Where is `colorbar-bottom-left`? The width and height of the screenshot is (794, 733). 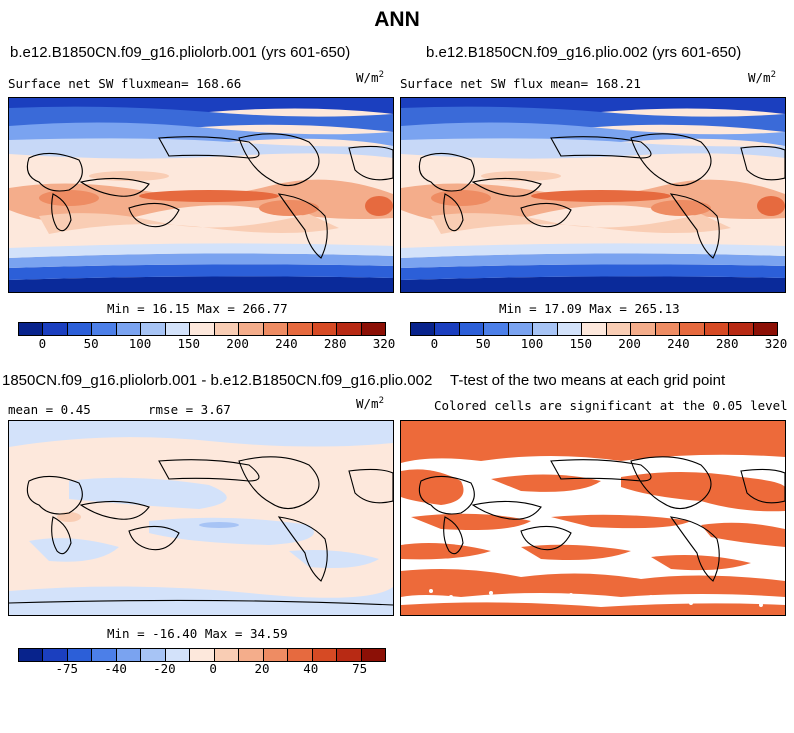
colorbar-bottom-left is located at coordinates (202, 655).